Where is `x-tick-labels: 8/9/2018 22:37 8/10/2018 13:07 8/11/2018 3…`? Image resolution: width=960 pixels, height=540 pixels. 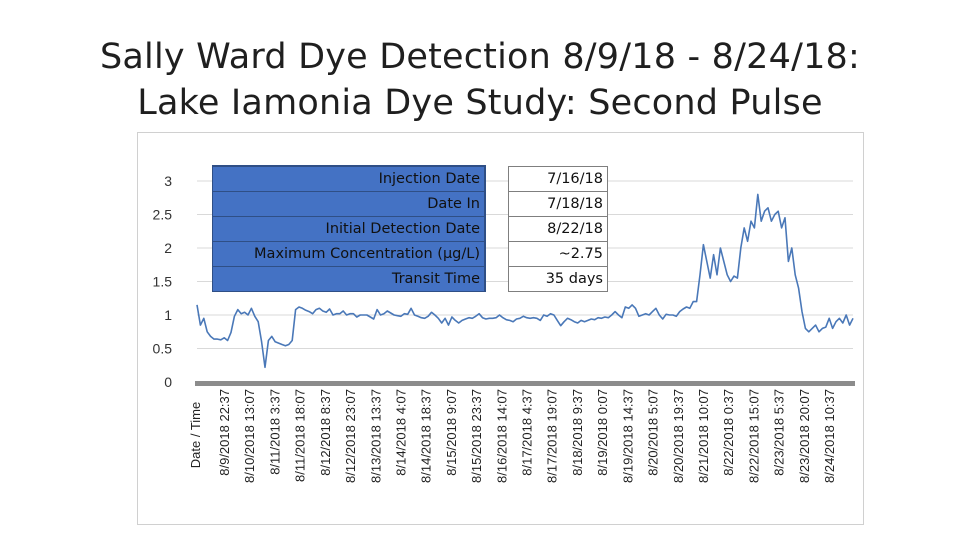
x-tick-labels: 8/9/2018 22:37 8/10/2018 13:07 8/11/2018 3… is located at coordinates (527, 436).